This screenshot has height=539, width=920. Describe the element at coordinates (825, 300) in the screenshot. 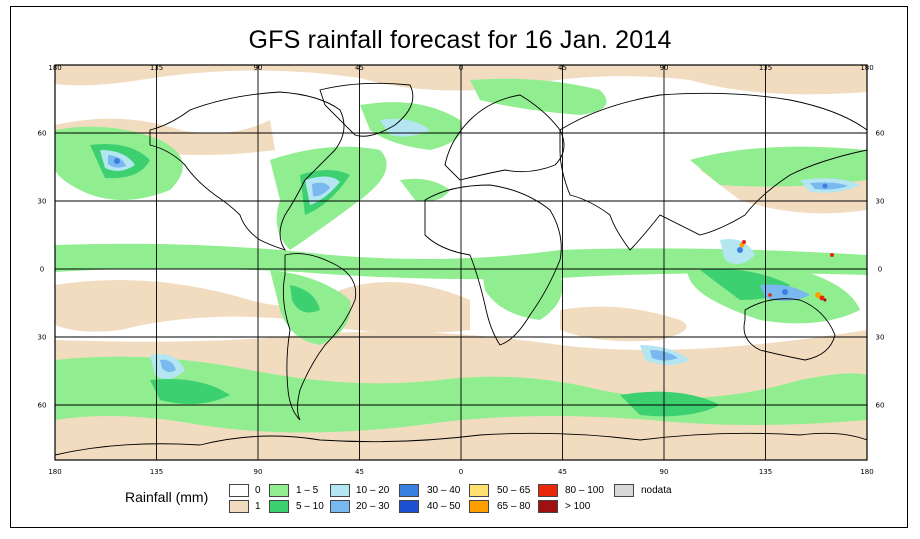

I see `rainfall-over-100mm-areas` at that location.